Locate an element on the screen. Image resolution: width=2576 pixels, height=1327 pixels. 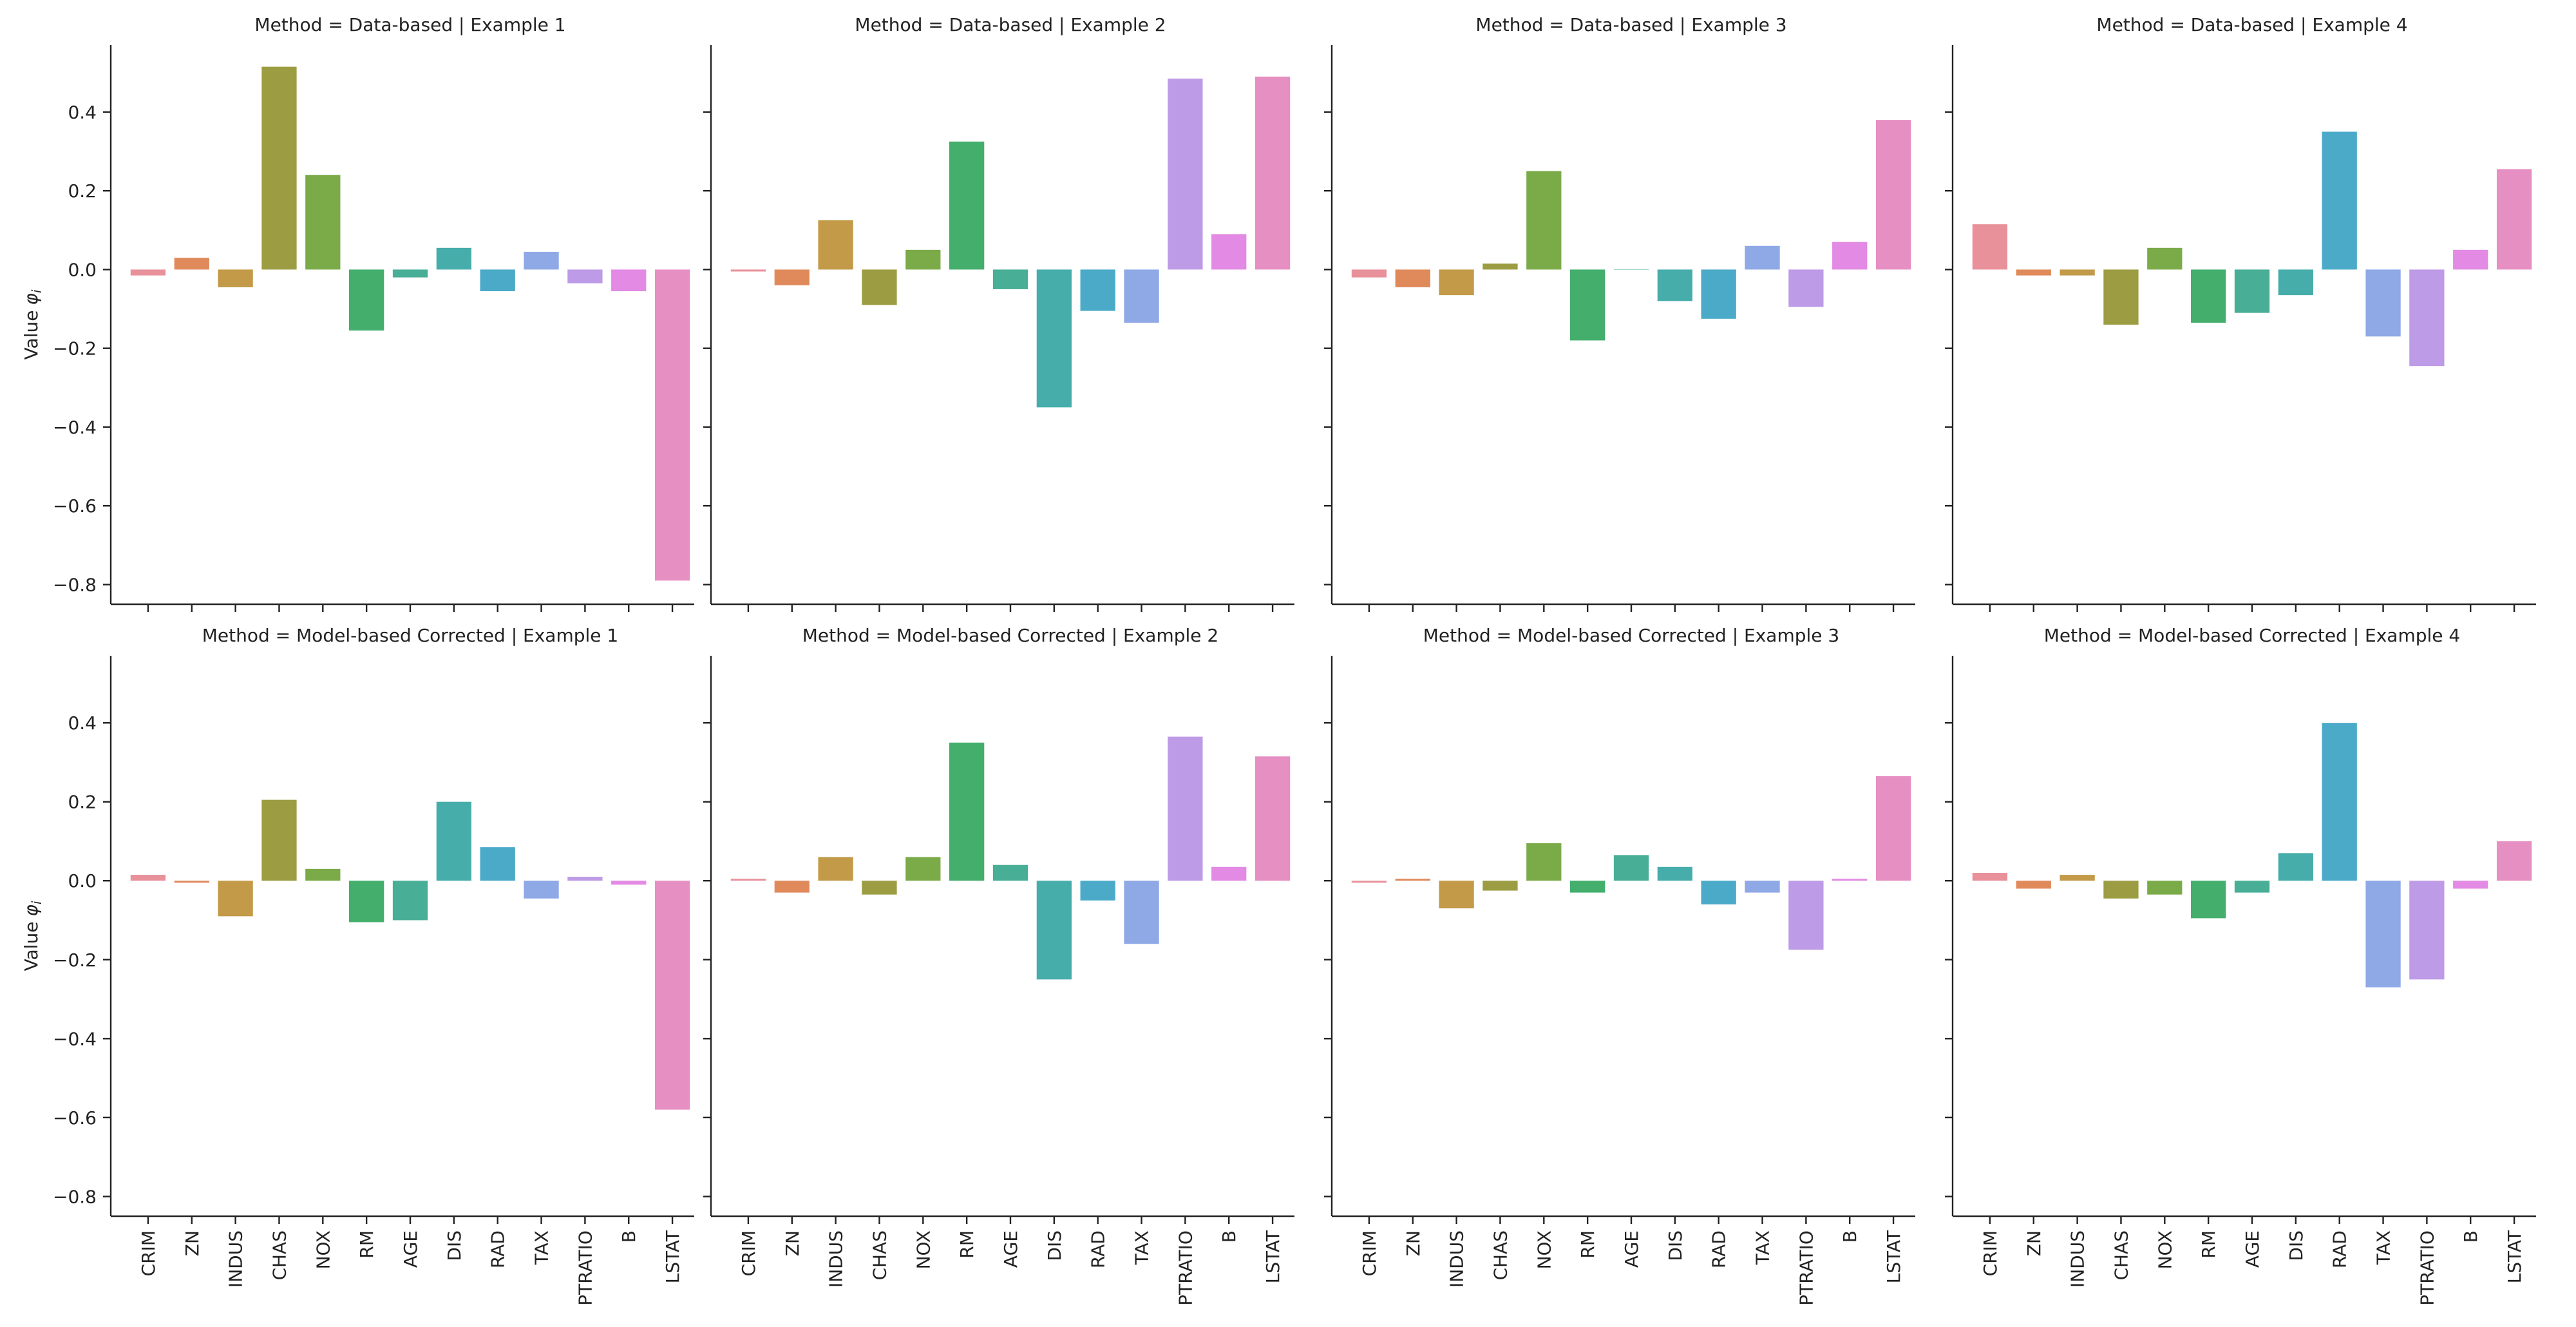
y-tick-label: −0.8 is located at coordinates (75, 584).